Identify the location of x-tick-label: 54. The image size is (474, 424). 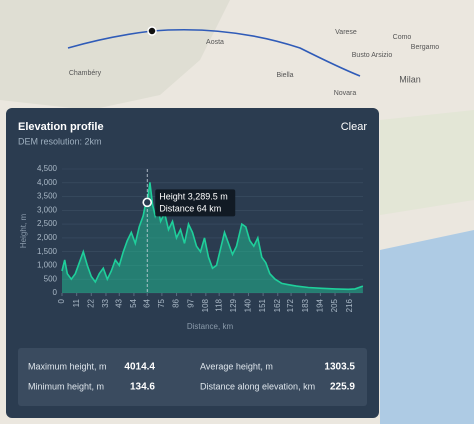
(133, 302).